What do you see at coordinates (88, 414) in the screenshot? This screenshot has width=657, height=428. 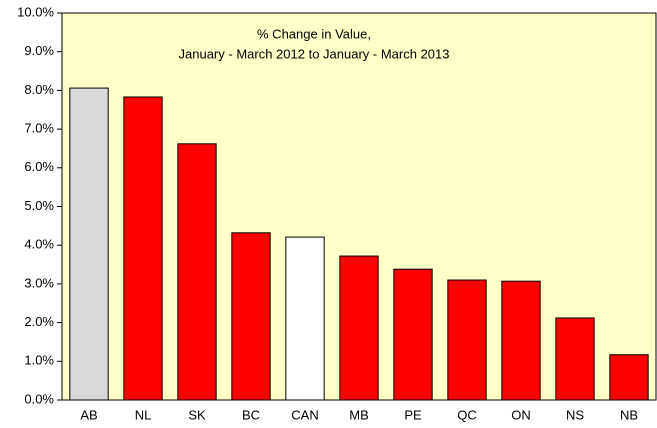 I see `x-tick-label: AB` at bounding box center [88, 414].